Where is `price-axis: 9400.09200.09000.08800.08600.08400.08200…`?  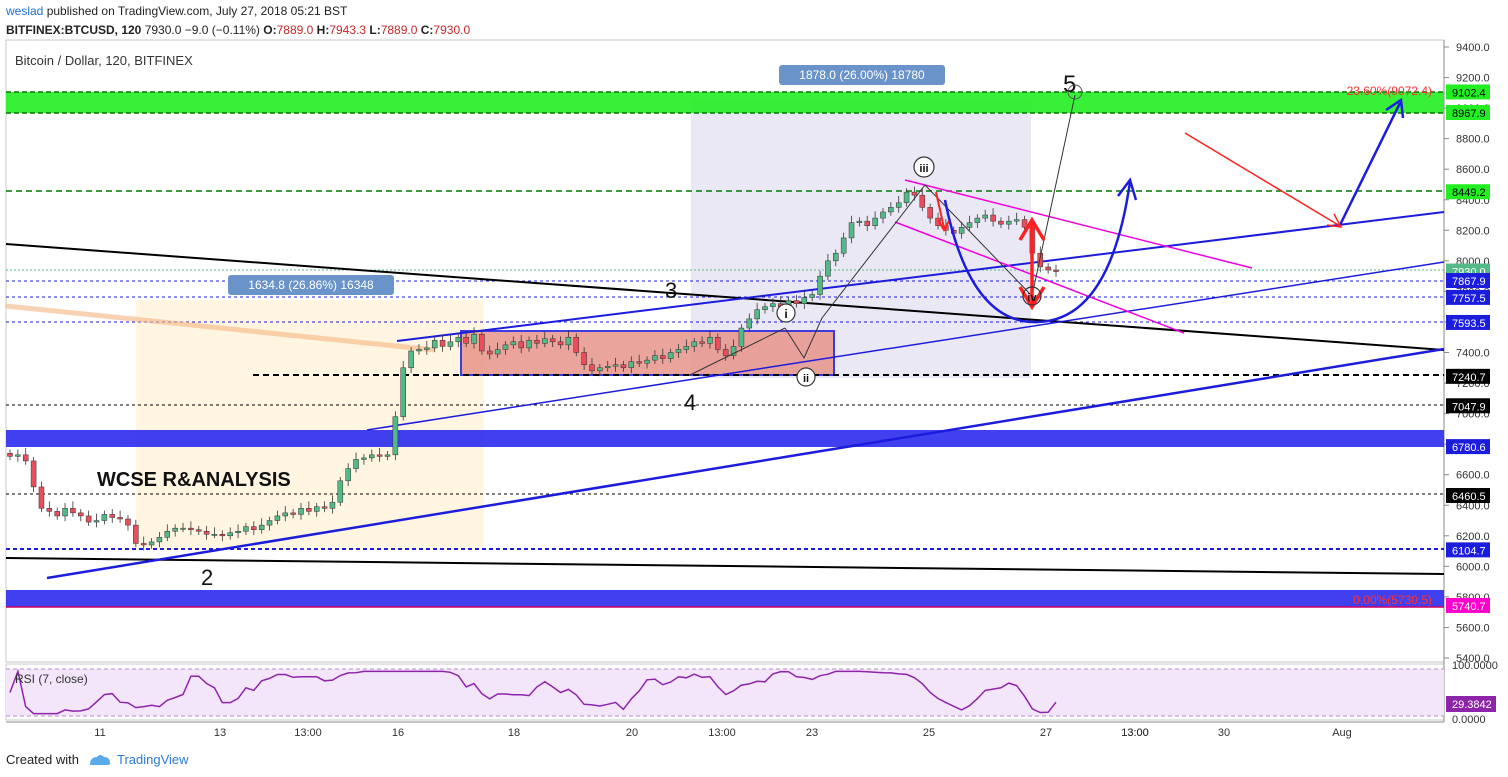
price-axis: 9400.09200.09000.08800.08600.08400.08200… is located at coordinates (1467, 353).